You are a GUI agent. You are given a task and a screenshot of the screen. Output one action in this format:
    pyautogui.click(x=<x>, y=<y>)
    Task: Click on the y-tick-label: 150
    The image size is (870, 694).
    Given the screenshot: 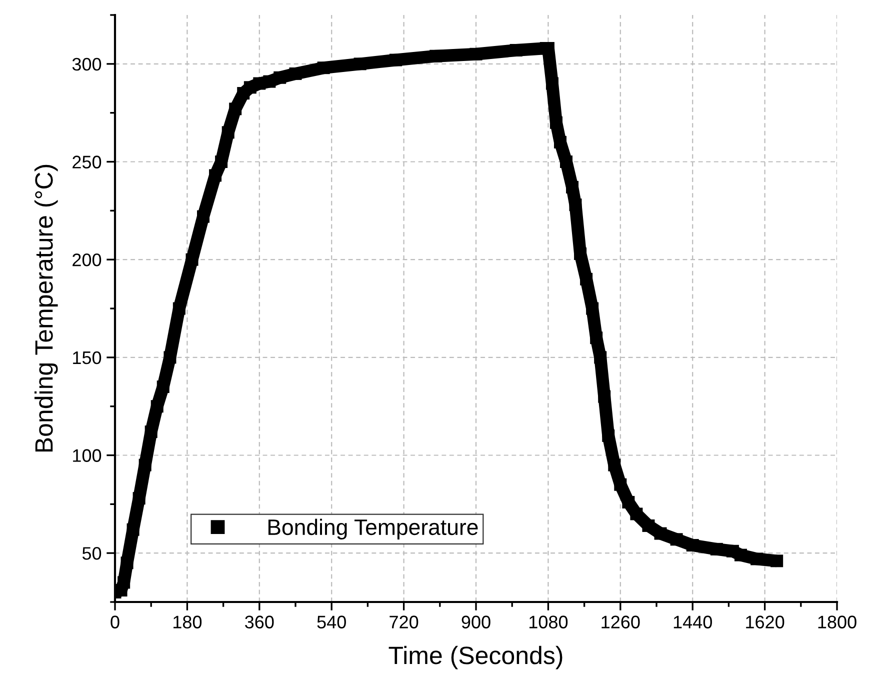 What is the action you would take?
    pyautogui.click(x=87, y=357)
    